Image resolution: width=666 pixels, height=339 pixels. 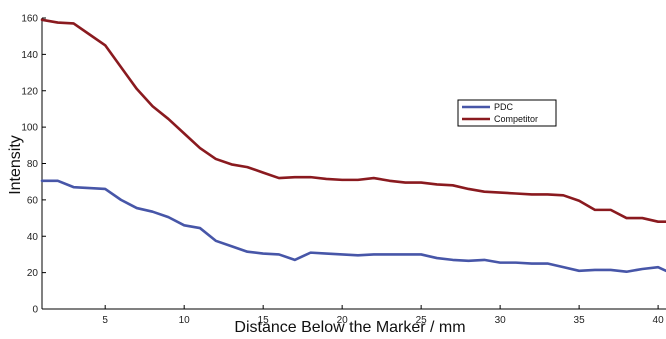 I want to click on x-tick-label: 25, so click(x=422, y=320).